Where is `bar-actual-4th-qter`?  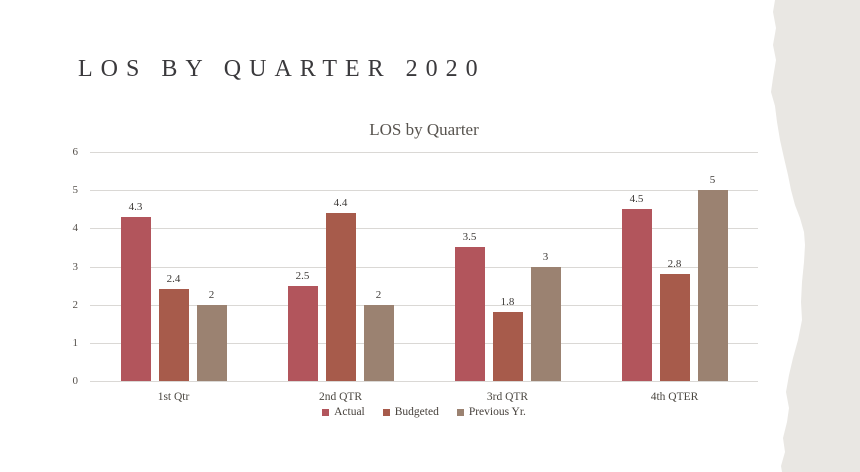 bar-actual-4th-qter is located at coordinates (636, 295).